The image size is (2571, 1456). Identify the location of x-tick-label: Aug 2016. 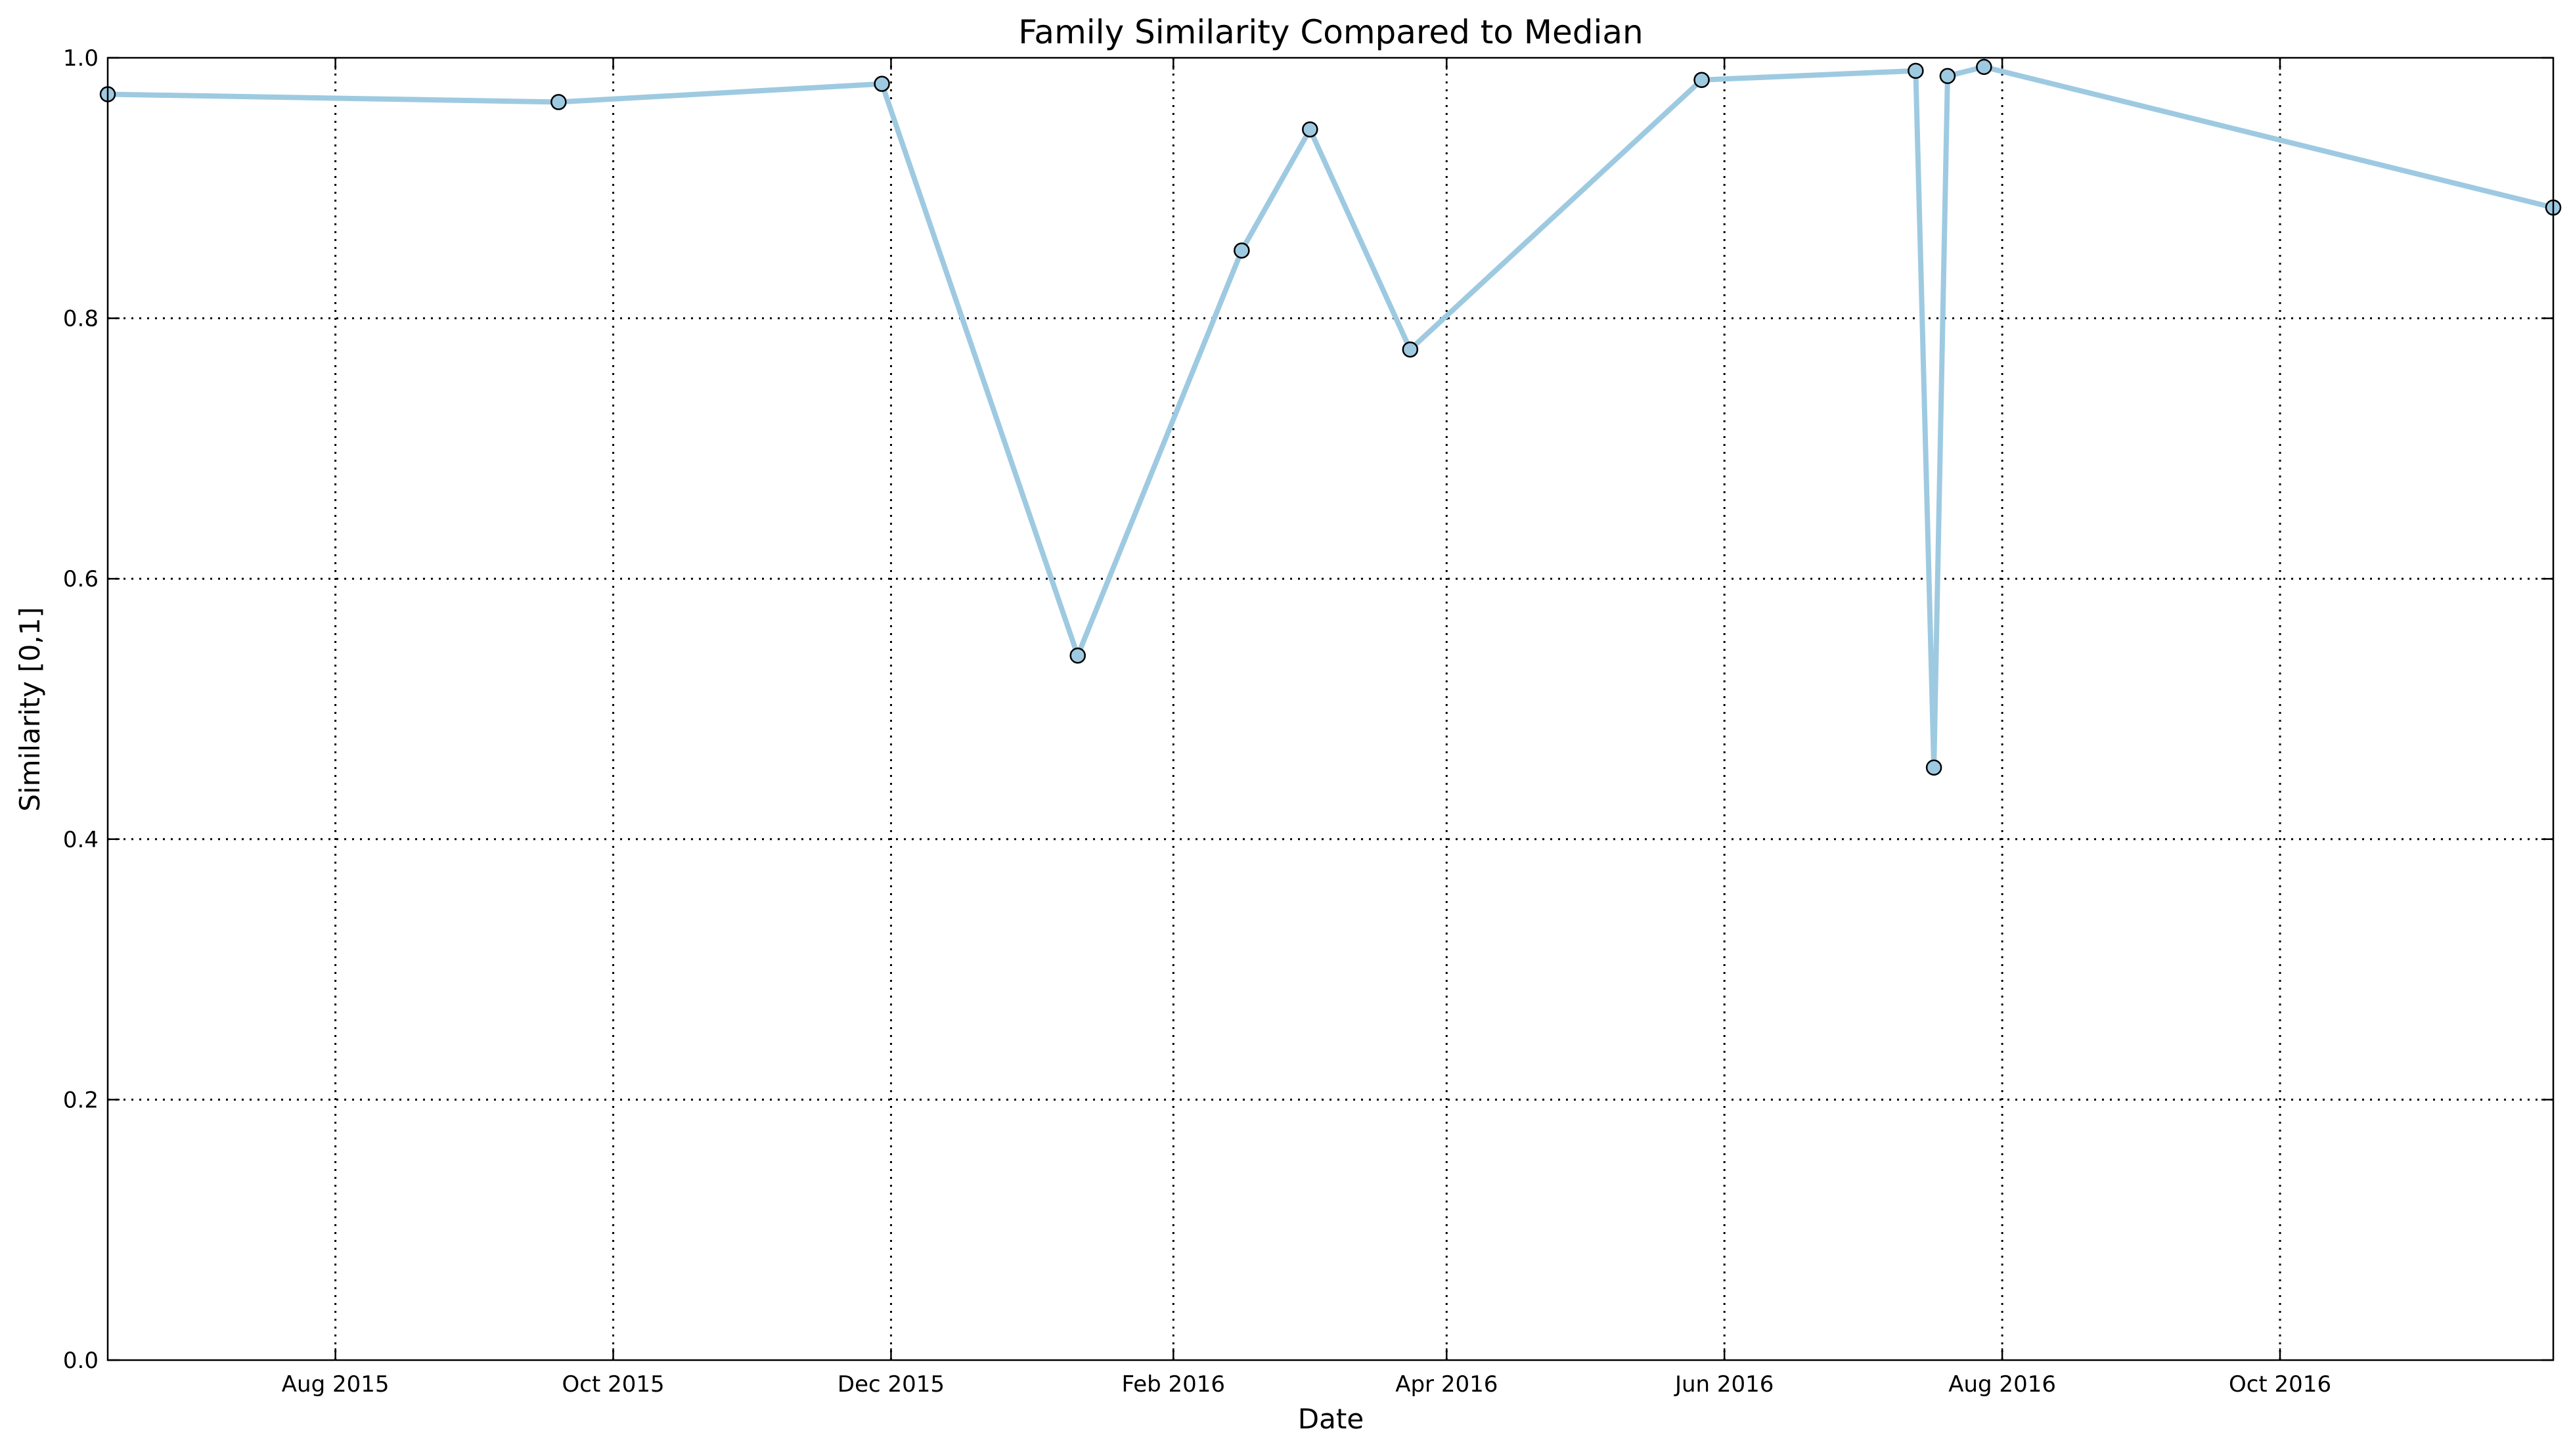
(2002, 1384).